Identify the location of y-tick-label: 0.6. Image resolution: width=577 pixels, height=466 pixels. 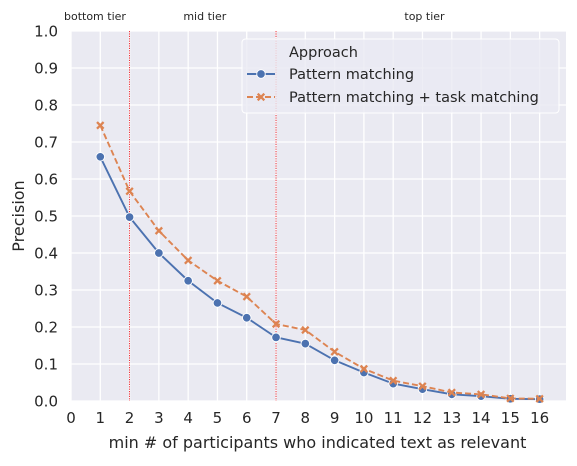
(46, 180).